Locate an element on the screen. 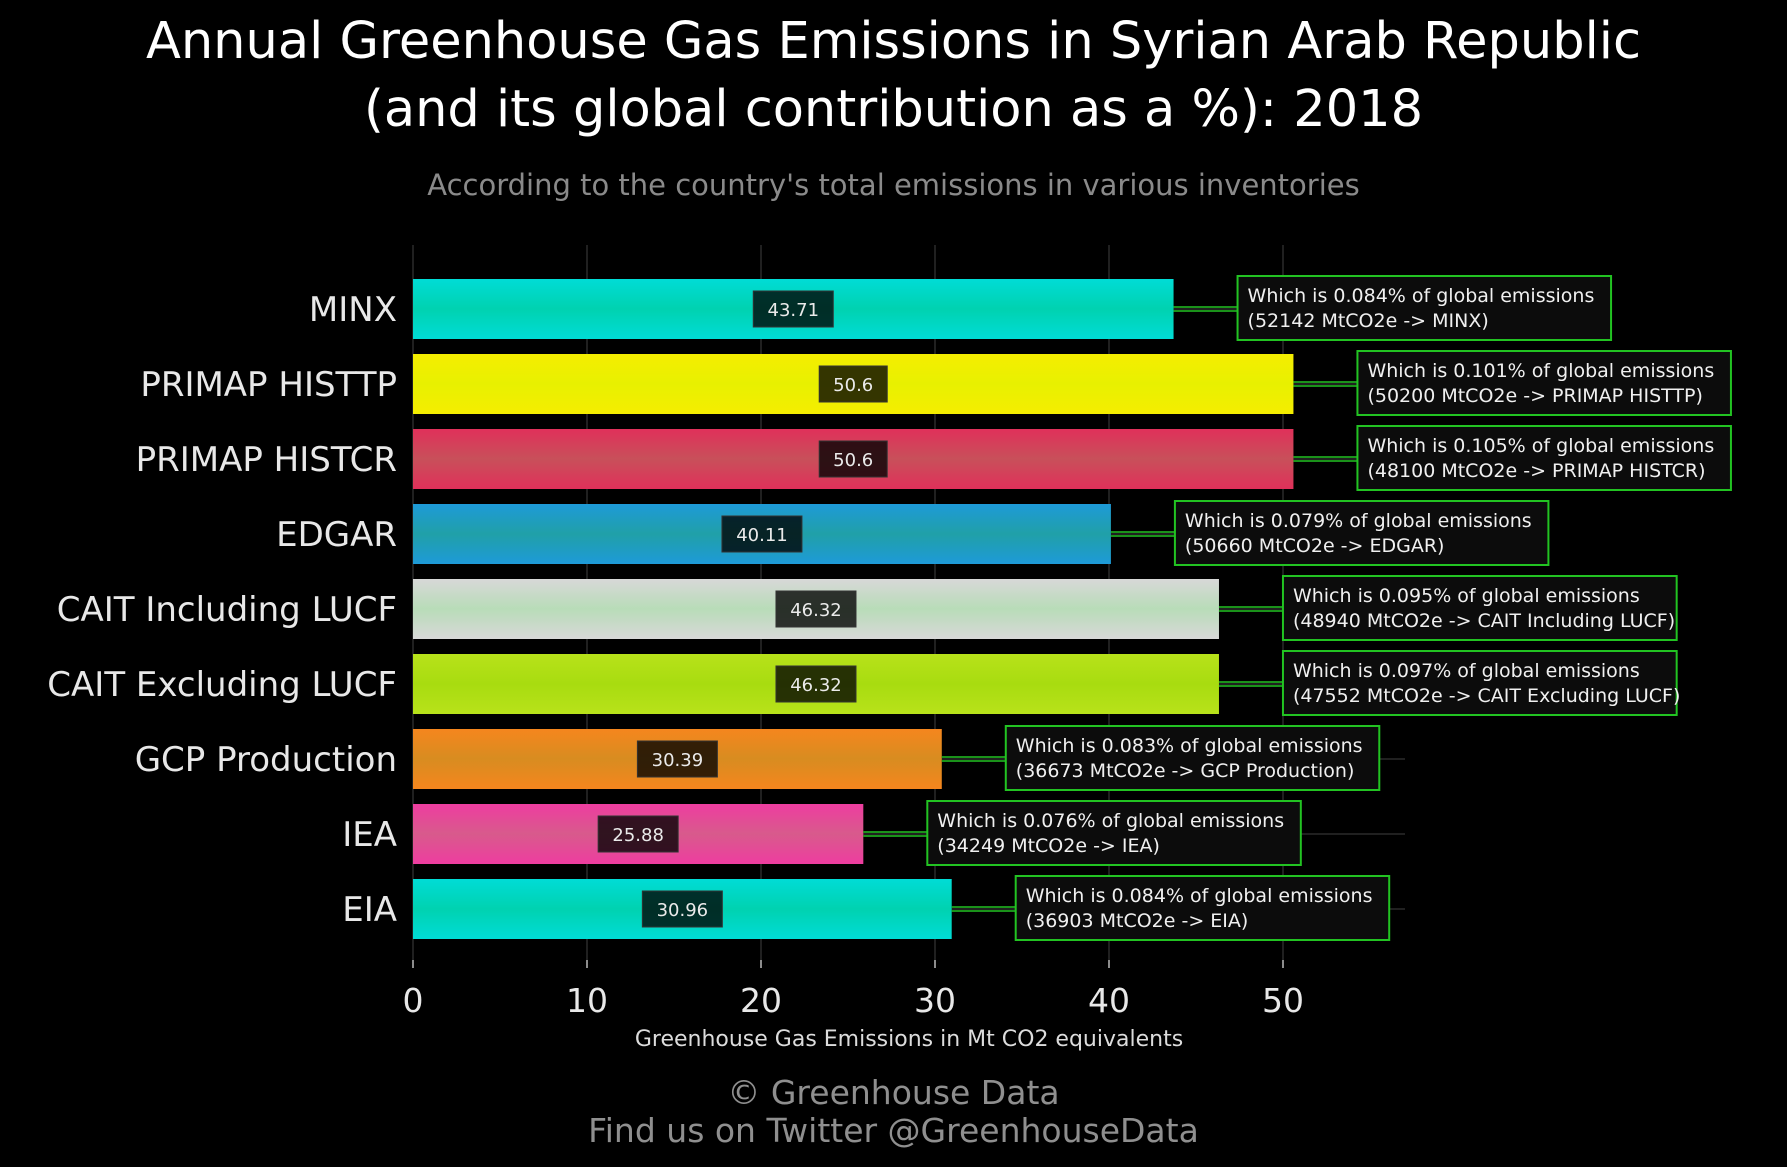 The image size is (1787, 1167). value-label: 30.96 is located at coordinates (683, 910).